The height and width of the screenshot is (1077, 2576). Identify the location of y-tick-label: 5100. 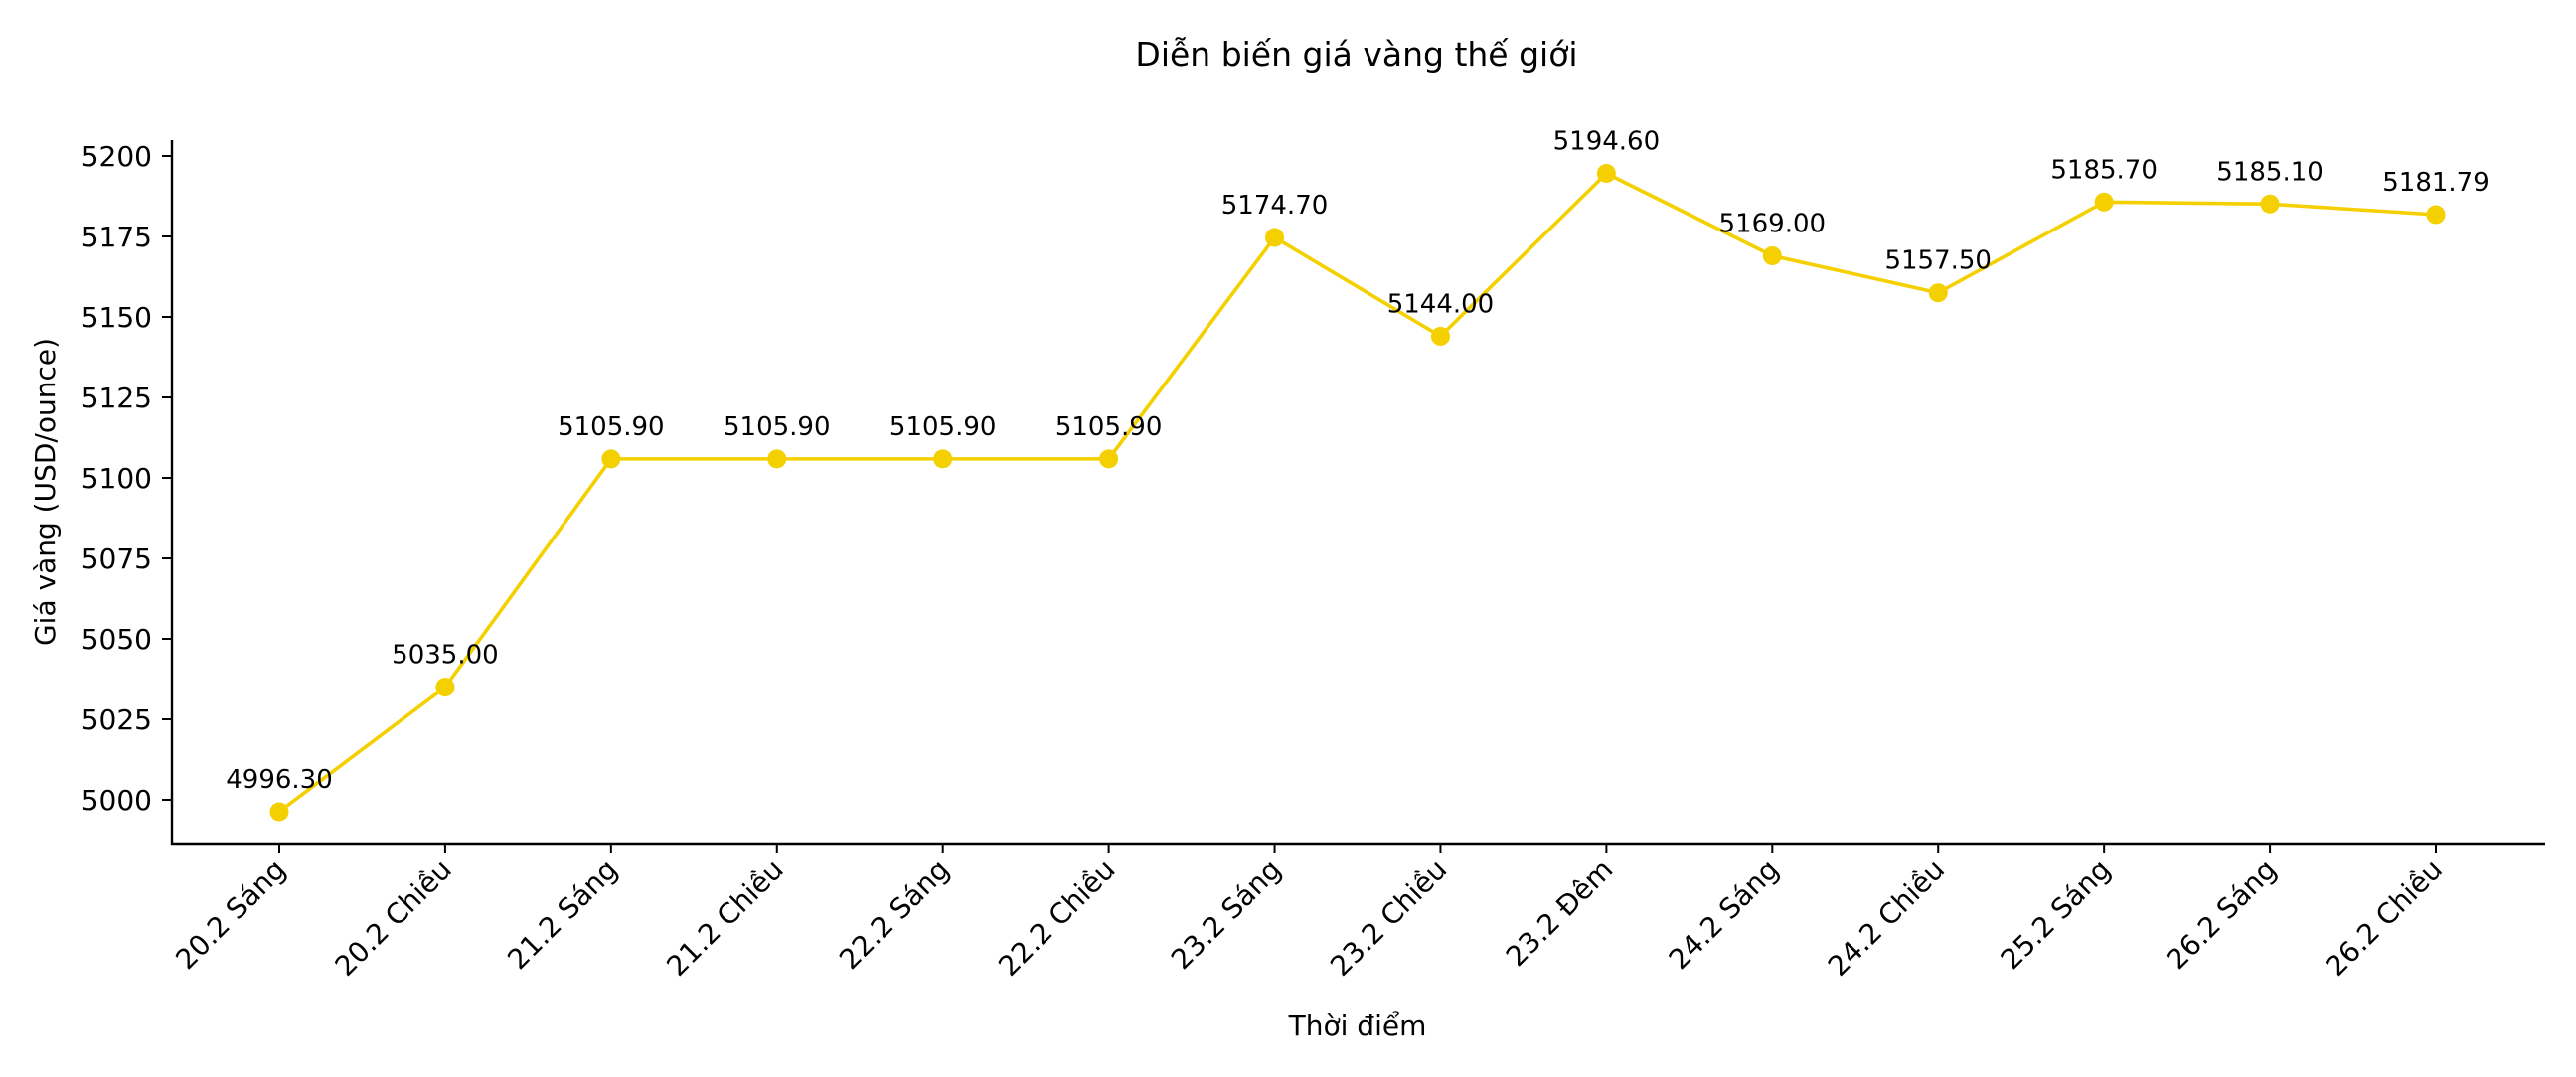
(116, 479).